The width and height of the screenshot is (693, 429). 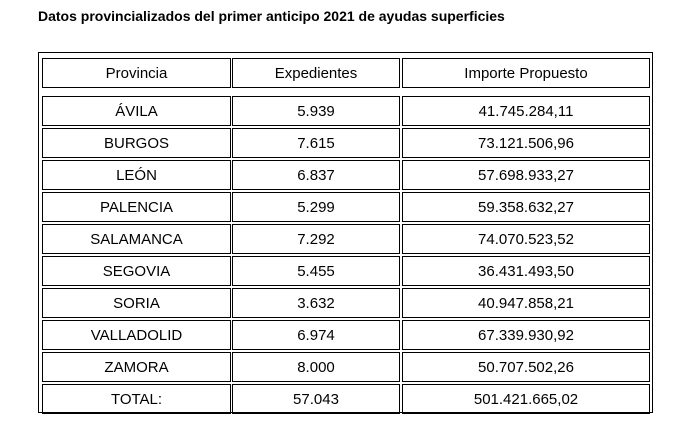 What do you see at coordinates (526, 111) in the screenshot?
I see `table-cell: 41.745.284,11` at bounding box center [526, 111].